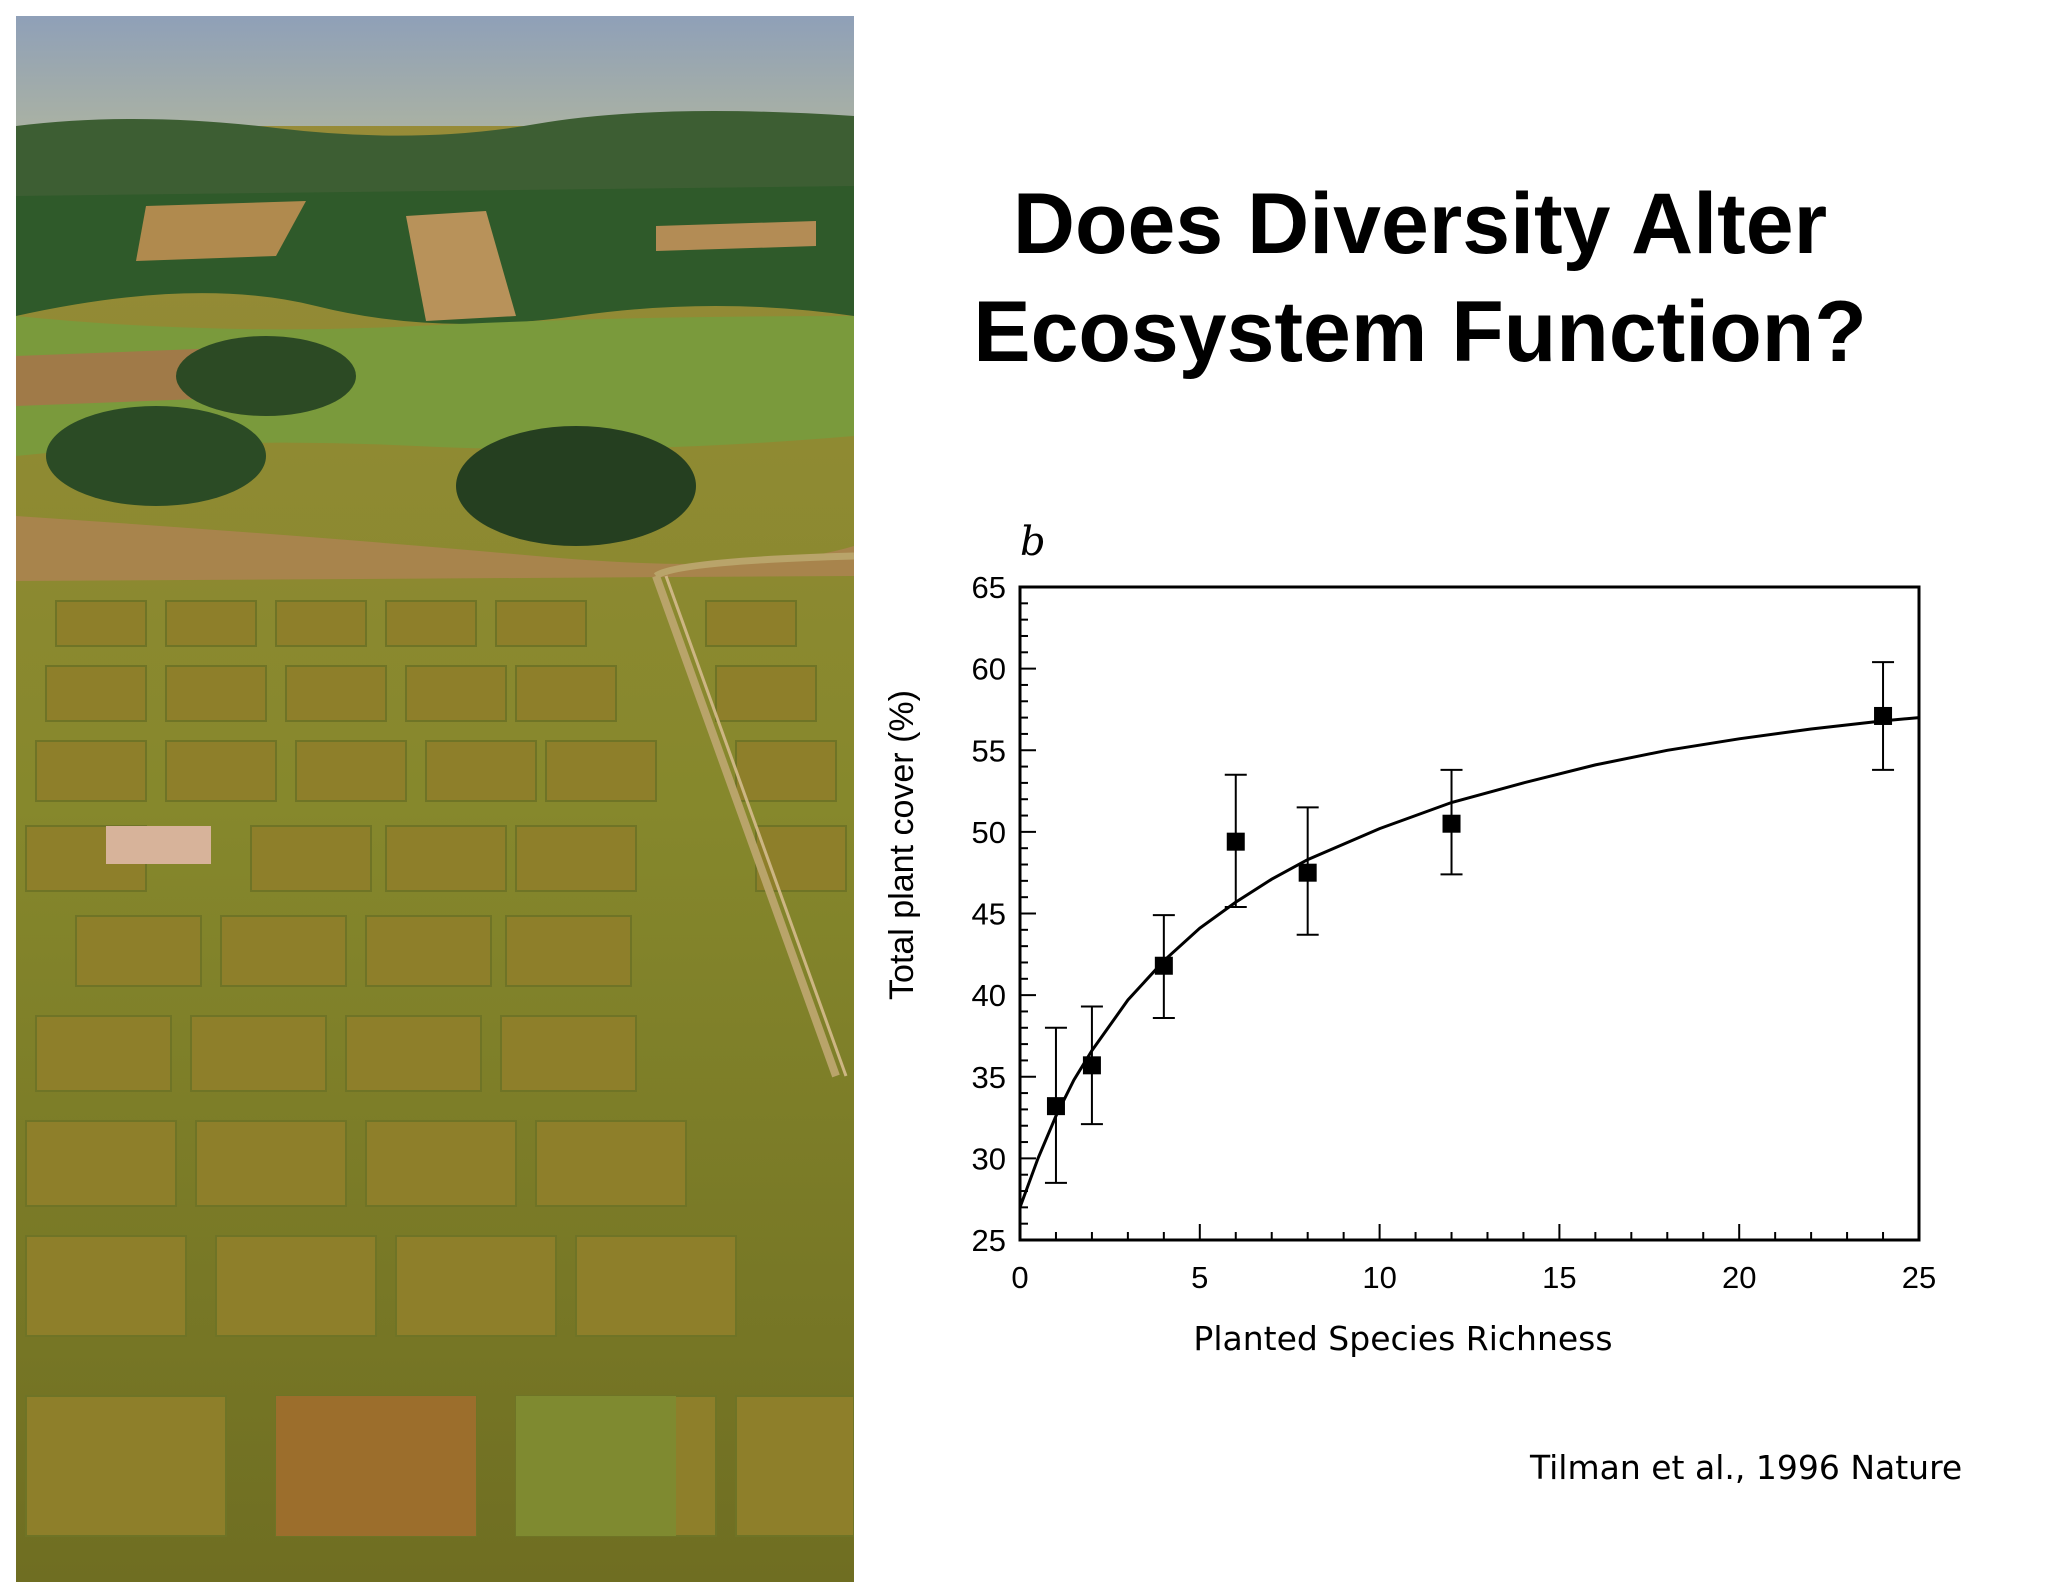  Describe the element at coordinates (1739, 1277) in the screenshot. I see `x-tick-label: 20` at that location.